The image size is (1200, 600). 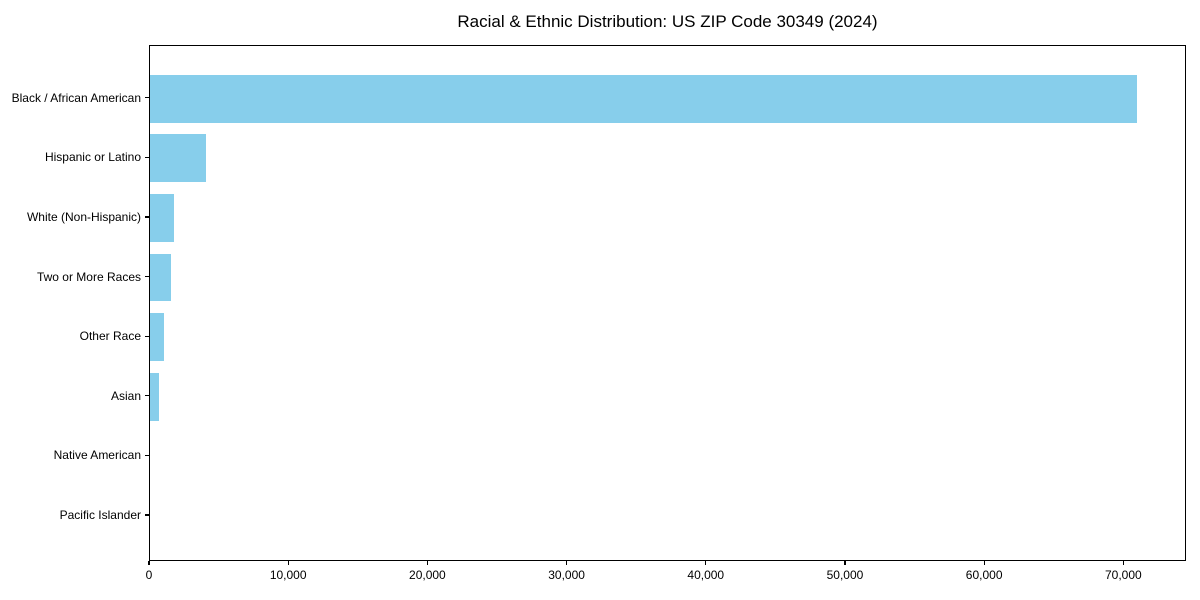 I want to click on y-axis-category-label: Pacific Islander, so click(x=100, y=515).